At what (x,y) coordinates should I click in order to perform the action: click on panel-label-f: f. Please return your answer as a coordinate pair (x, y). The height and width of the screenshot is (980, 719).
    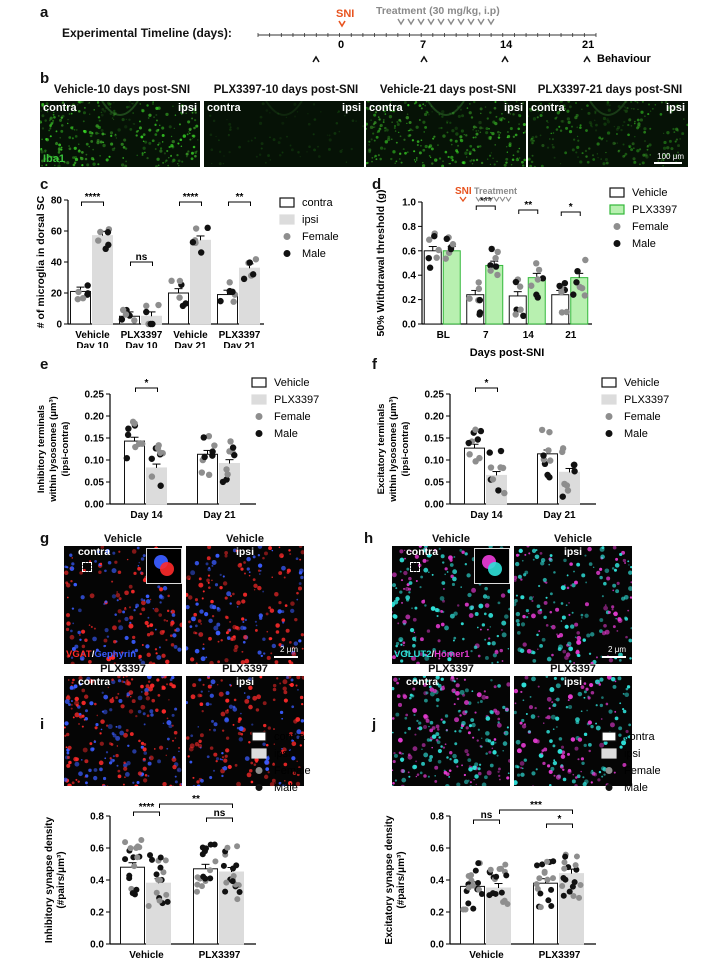
    Looking at the image, I should click on (374, 364).